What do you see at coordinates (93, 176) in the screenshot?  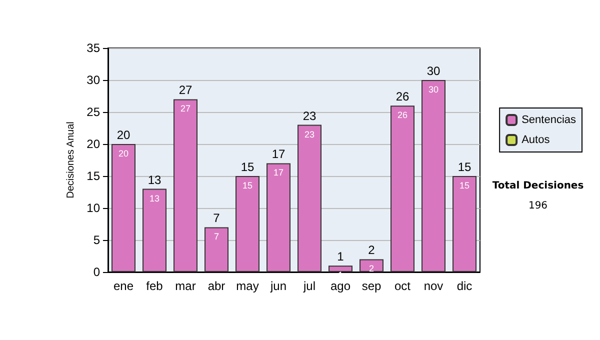 I see `y-tick-label: 15` at bounding box center [93, 176].